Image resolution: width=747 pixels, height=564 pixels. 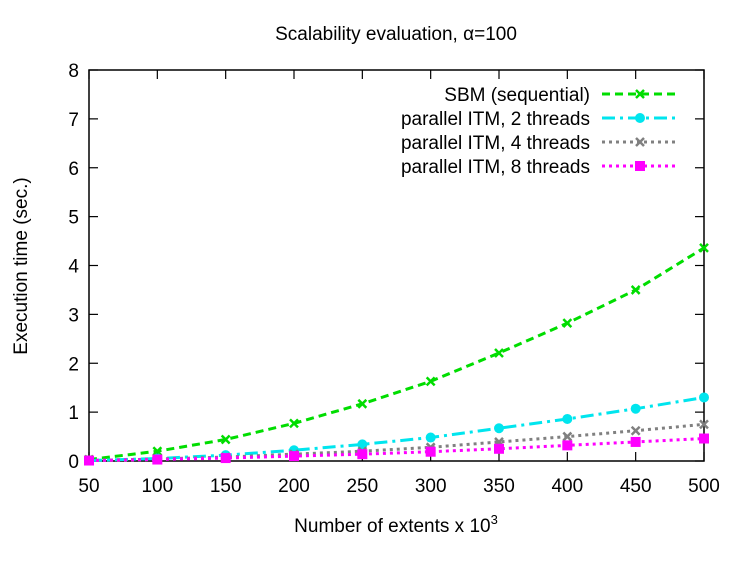 What do you see at coordinates (88, 486) in the screenshot?
I see `x-tick-label: 50` at bounding box center [88, 486].